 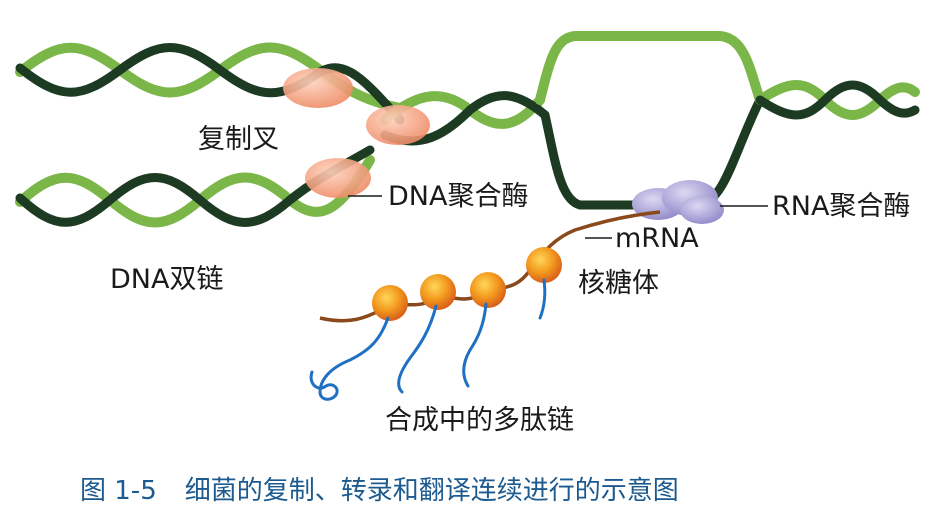 I want to click on caption-text: 细菌的复制、转录和翻译连续进行的示意图, so click(x=431, y=491).